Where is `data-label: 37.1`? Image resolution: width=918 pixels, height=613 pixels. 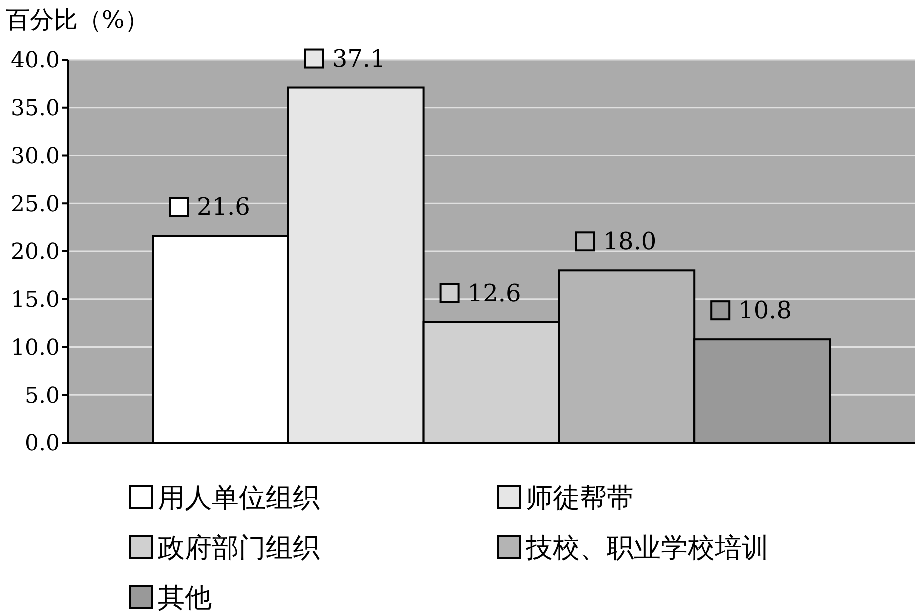
data-label: 37.1 is located at coordinates (359, 58).